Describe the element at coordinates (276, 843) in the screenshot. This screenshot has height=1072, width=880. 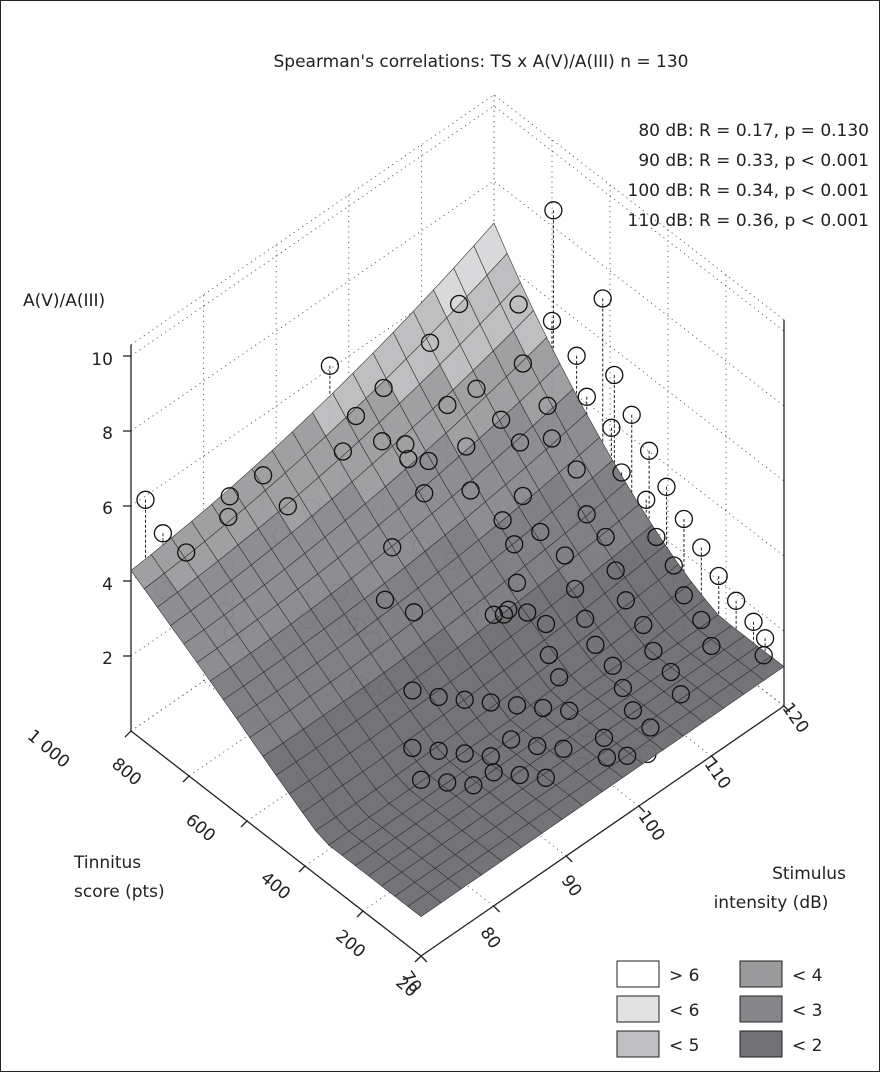
I see `x-axis-line` at that location.